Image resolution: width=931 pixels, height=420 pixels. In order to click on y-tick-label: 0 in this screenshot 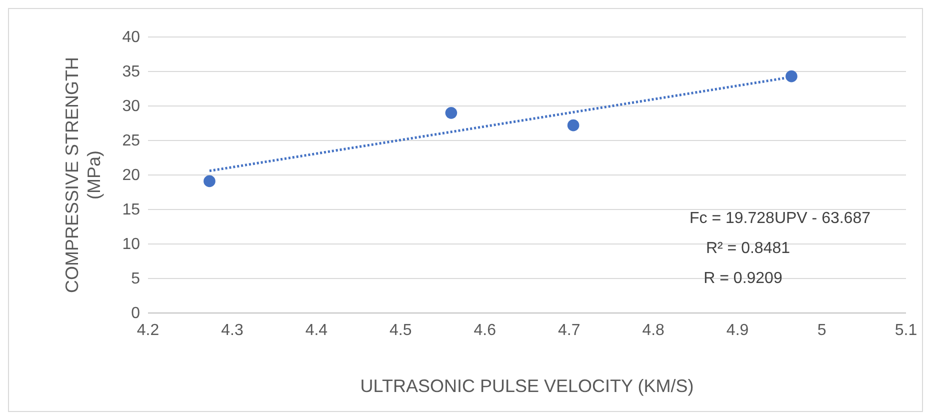, I will do `click(135, 313)`.